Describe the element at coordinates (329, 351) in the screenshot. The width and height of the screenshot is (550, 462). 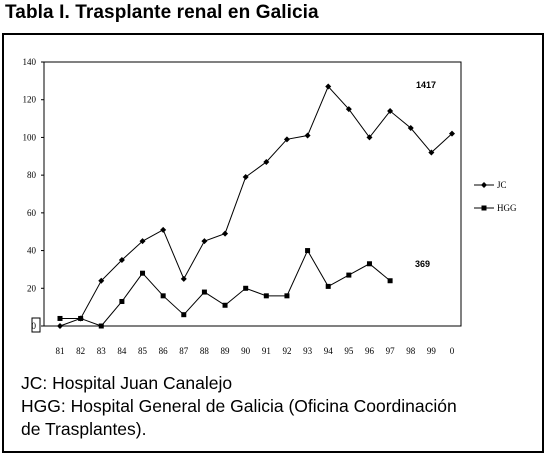
I see `x-tick-label: 94` at that location.